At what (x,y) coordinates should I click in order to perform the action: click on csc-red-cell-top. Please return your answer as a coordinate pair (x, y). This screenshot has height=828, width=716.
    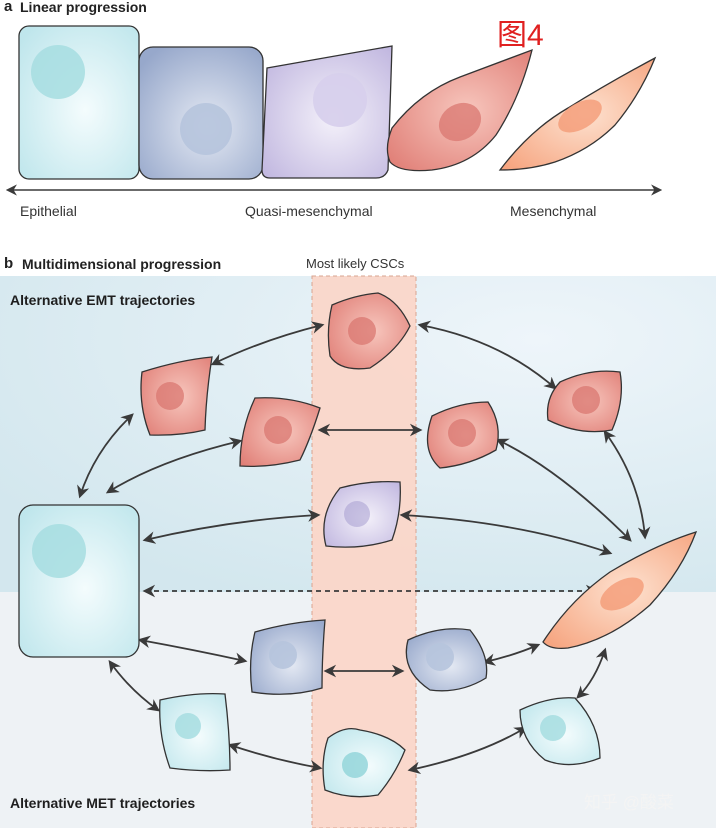
    Looking at the image, I should click on (369, 331).